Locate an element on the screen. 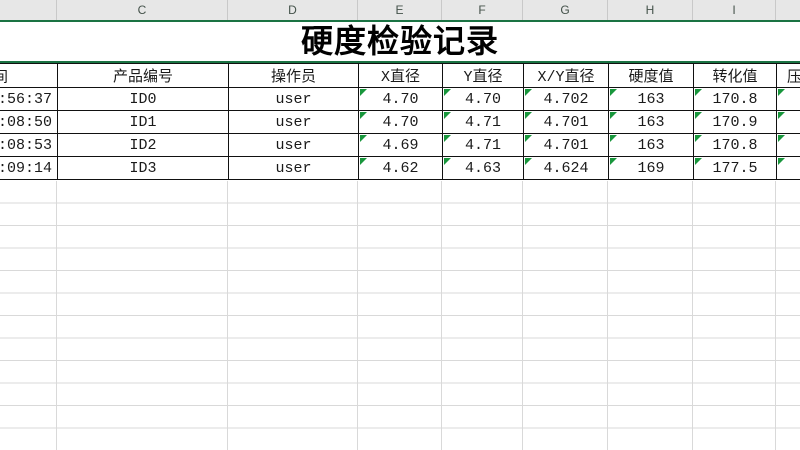 This screenshot has width=800, height=450. cell-value: 4.62 is located at coordinates (400, 168).